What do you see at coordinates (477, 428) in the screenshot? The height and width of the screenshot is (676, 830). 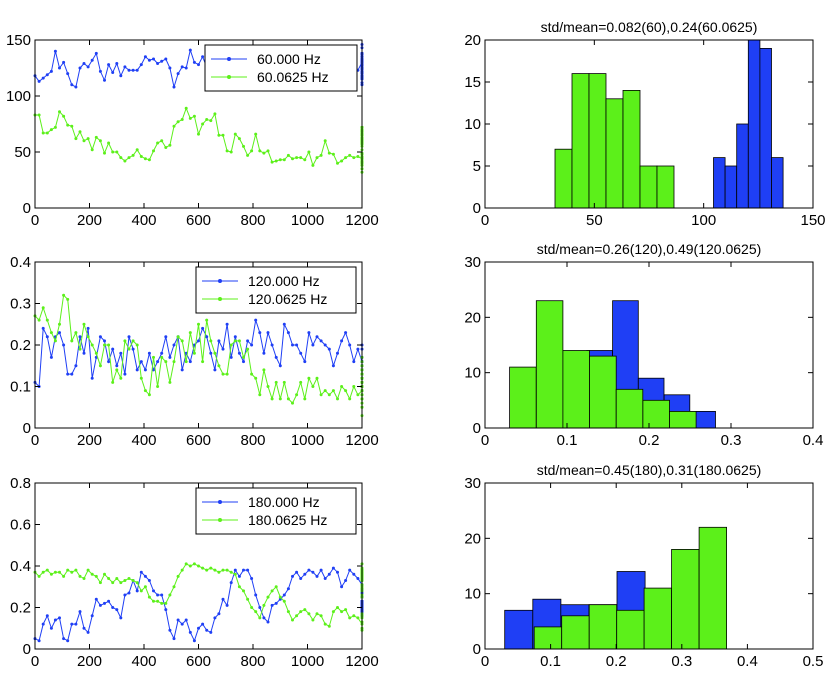 I see `y-tick-label: 0` at bounding box center [477, 428].